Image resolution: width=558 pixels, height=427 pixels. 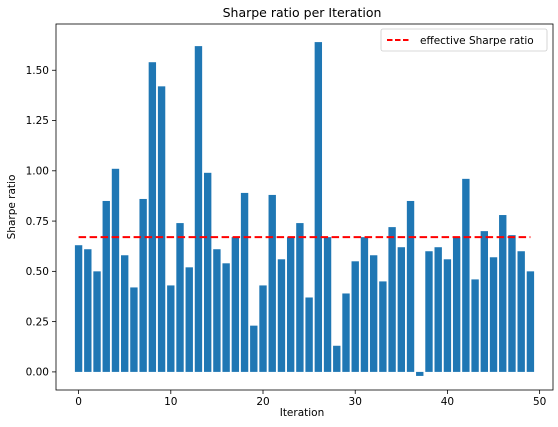 I want to click on x-tick-label: 40, so click(x=447, y=402).